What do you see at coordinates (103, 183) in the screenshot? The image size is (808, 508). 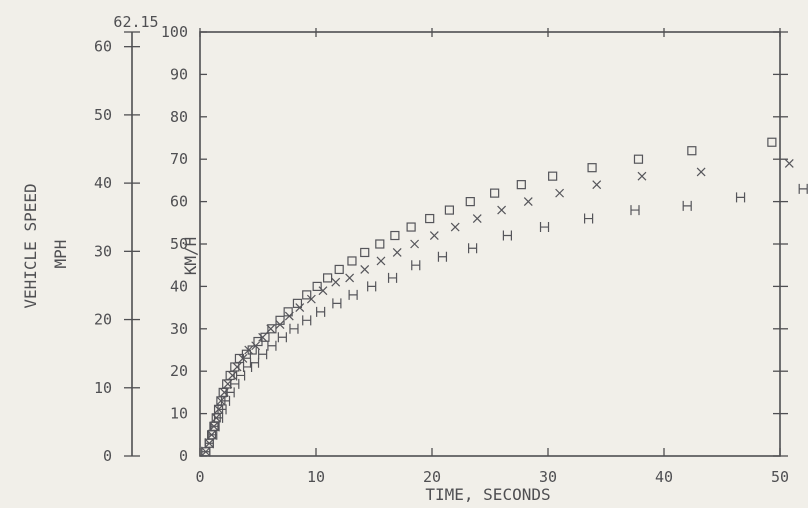 I see `mph-tick-label: 40` at bounding box center [103, 183].